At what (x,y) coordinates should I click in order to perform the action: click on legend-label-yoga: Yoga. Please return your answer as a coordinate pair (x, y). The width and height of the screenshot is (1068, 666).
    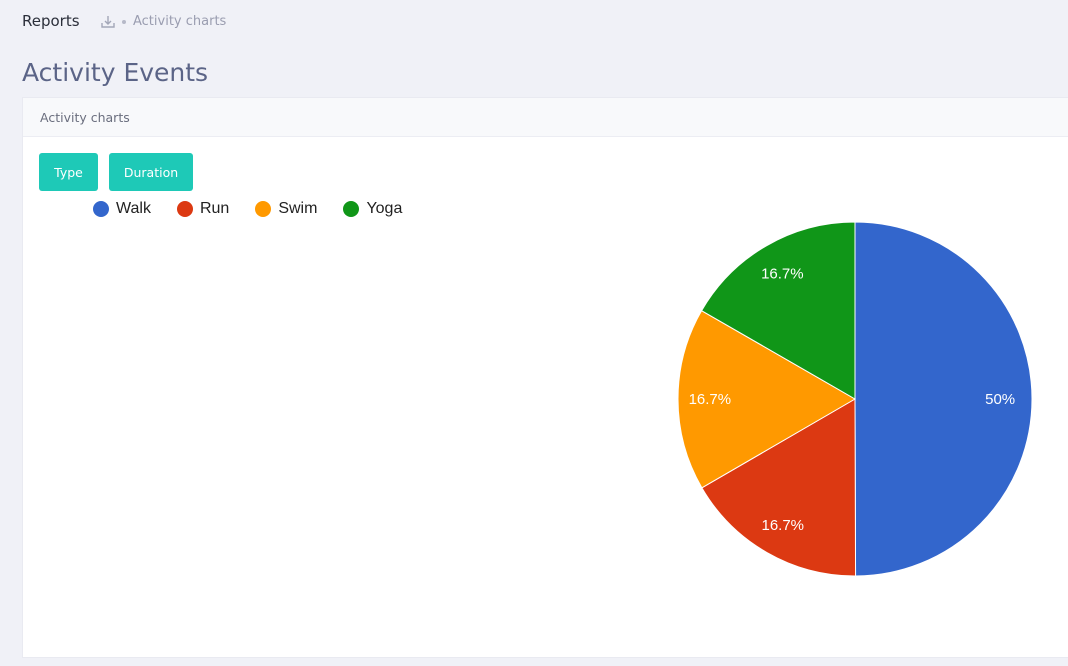
    Looking at the image, I should click on (384, 208).